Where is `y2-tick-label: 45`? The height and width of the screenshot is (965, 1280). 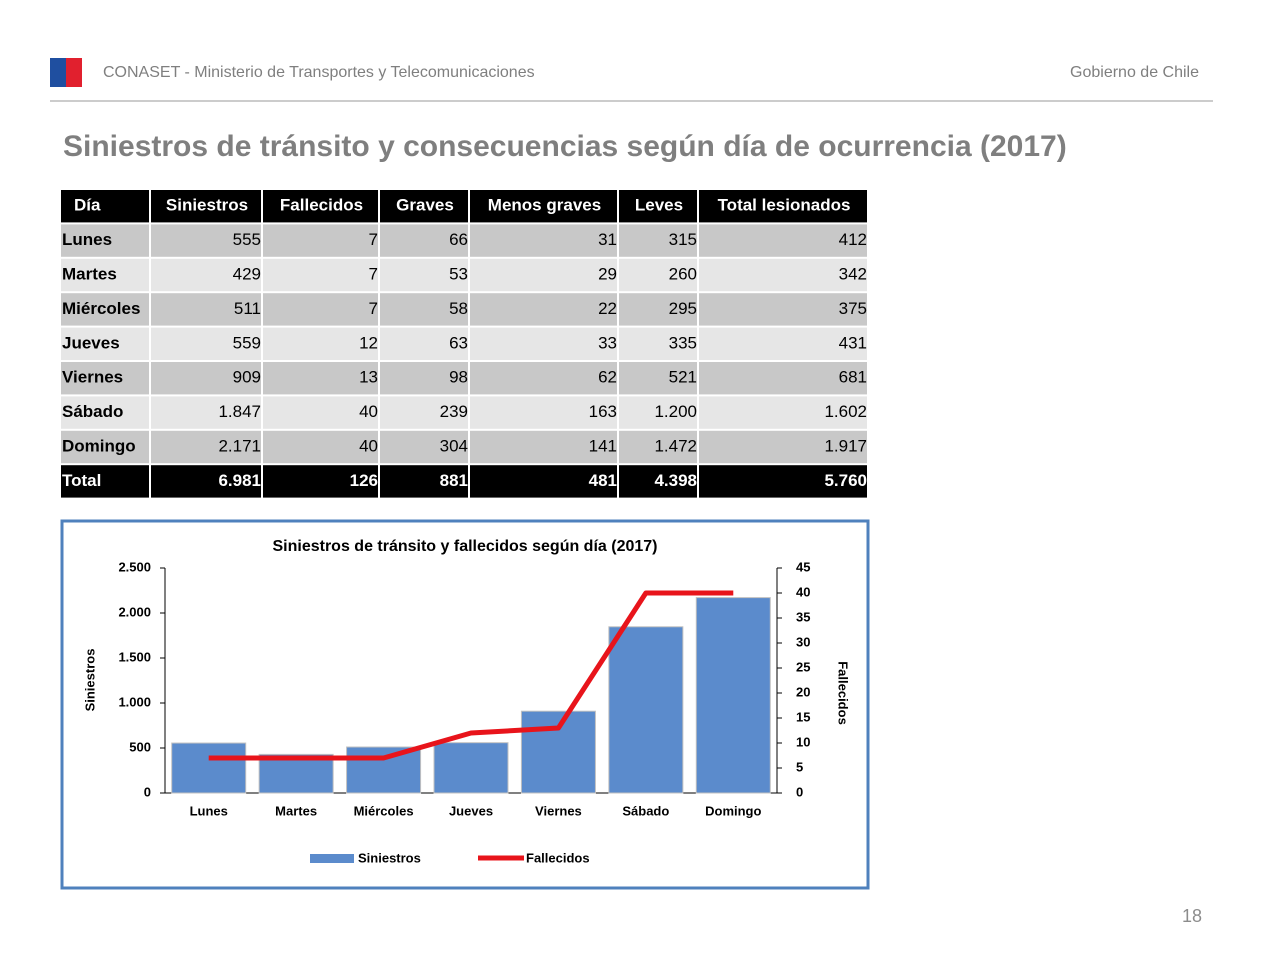
y2-tick-label: 45 is located at coordinates (803, 566).